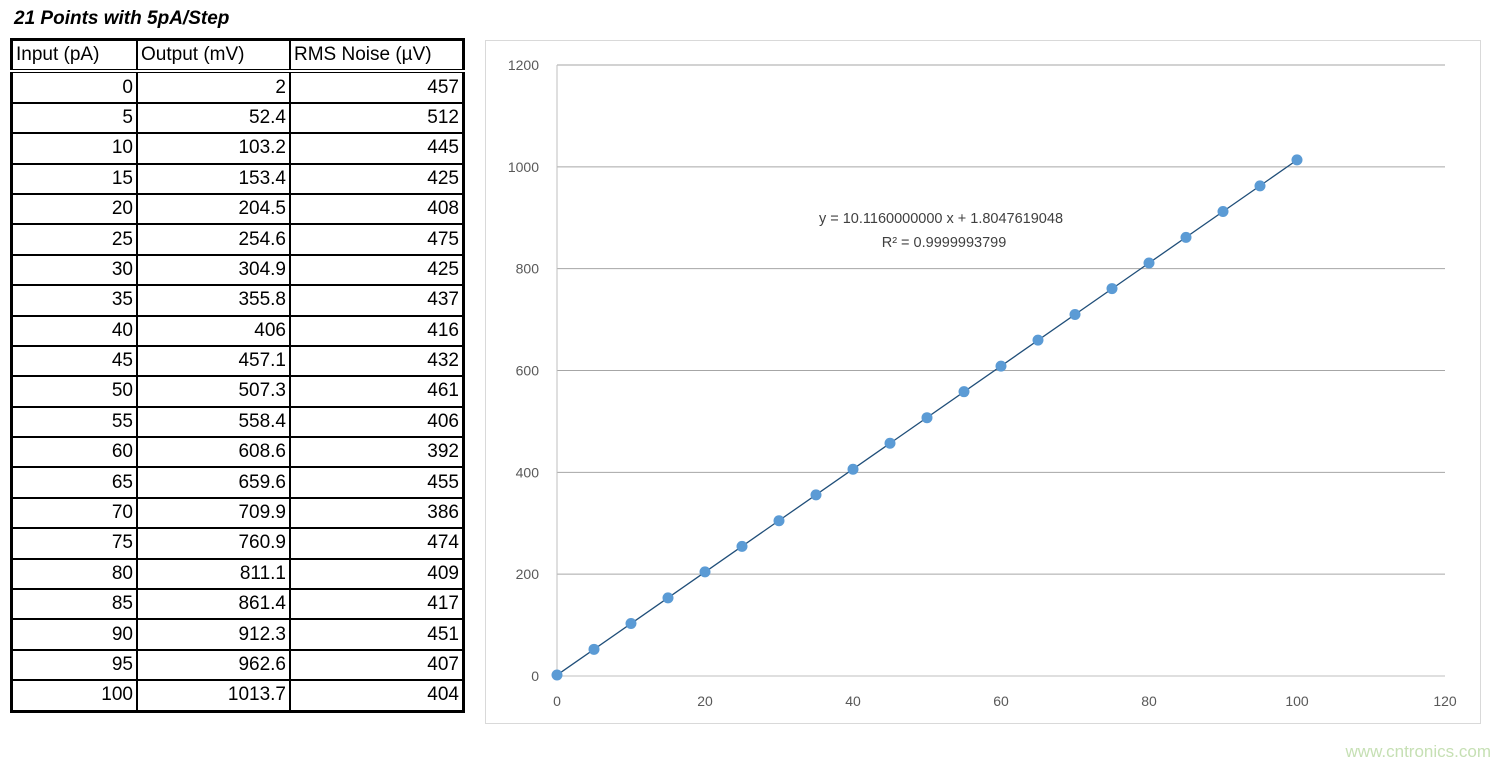 This screenshot has width=1511, height=769. I want to click on table-row: 15 153.4 425, so click(237, 178).